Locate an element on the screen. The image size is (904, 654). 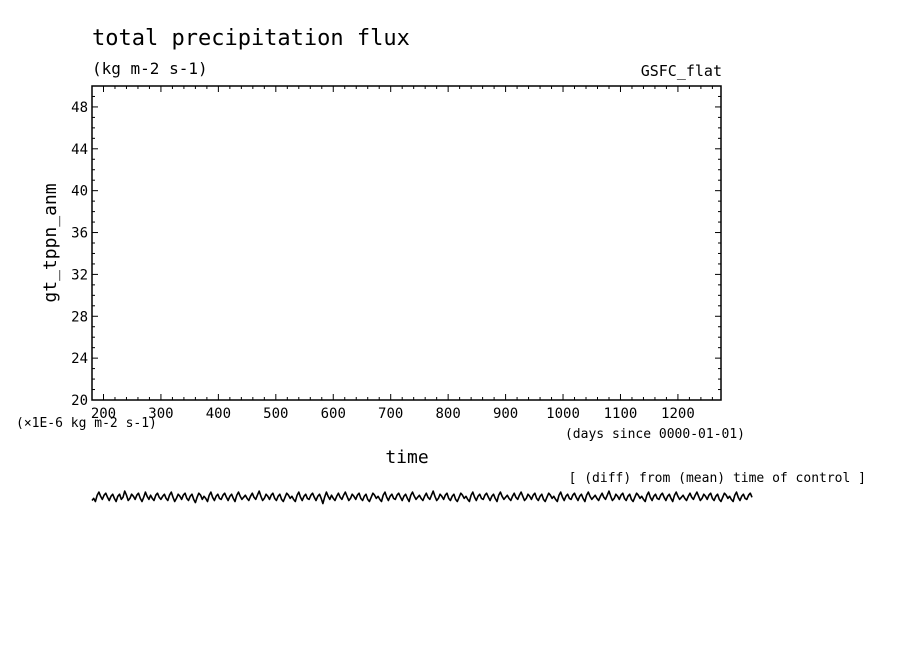
x-axis-label: time is located at coordinates (406, 457).